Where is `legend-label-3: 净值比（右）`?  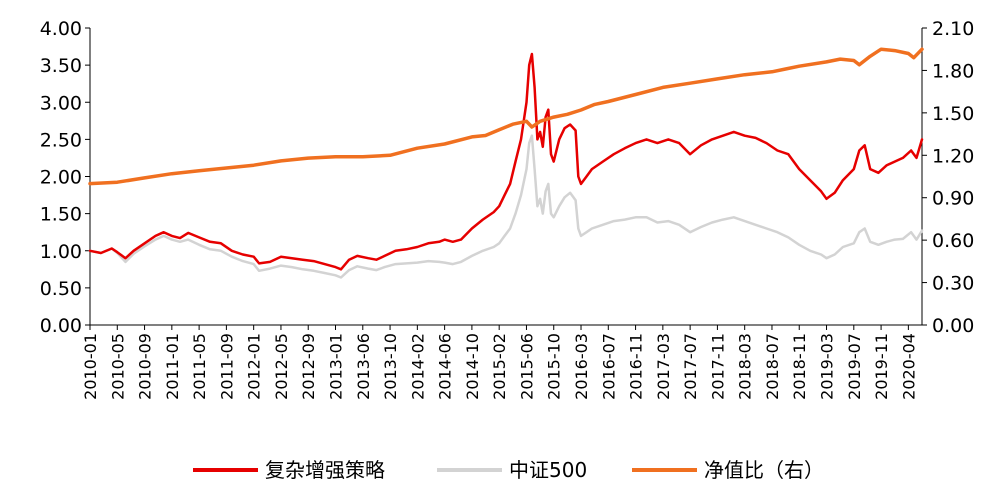 legend-label-3: 净值比（右） is located at coordinates (764, 470).